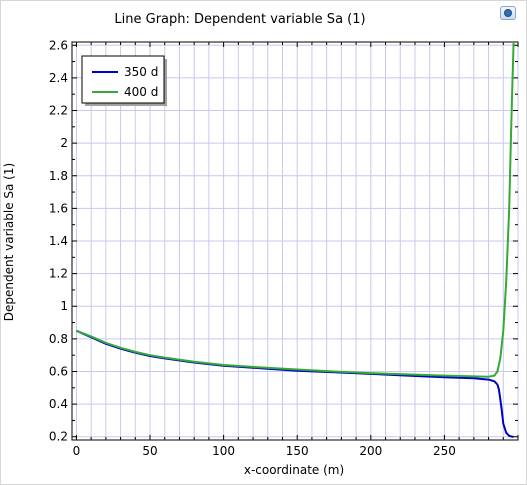  What do you see at coordinates (58, 208) in the screenshot?
I see `y-tick-label: 1.6` at bounding box center [58, 208].